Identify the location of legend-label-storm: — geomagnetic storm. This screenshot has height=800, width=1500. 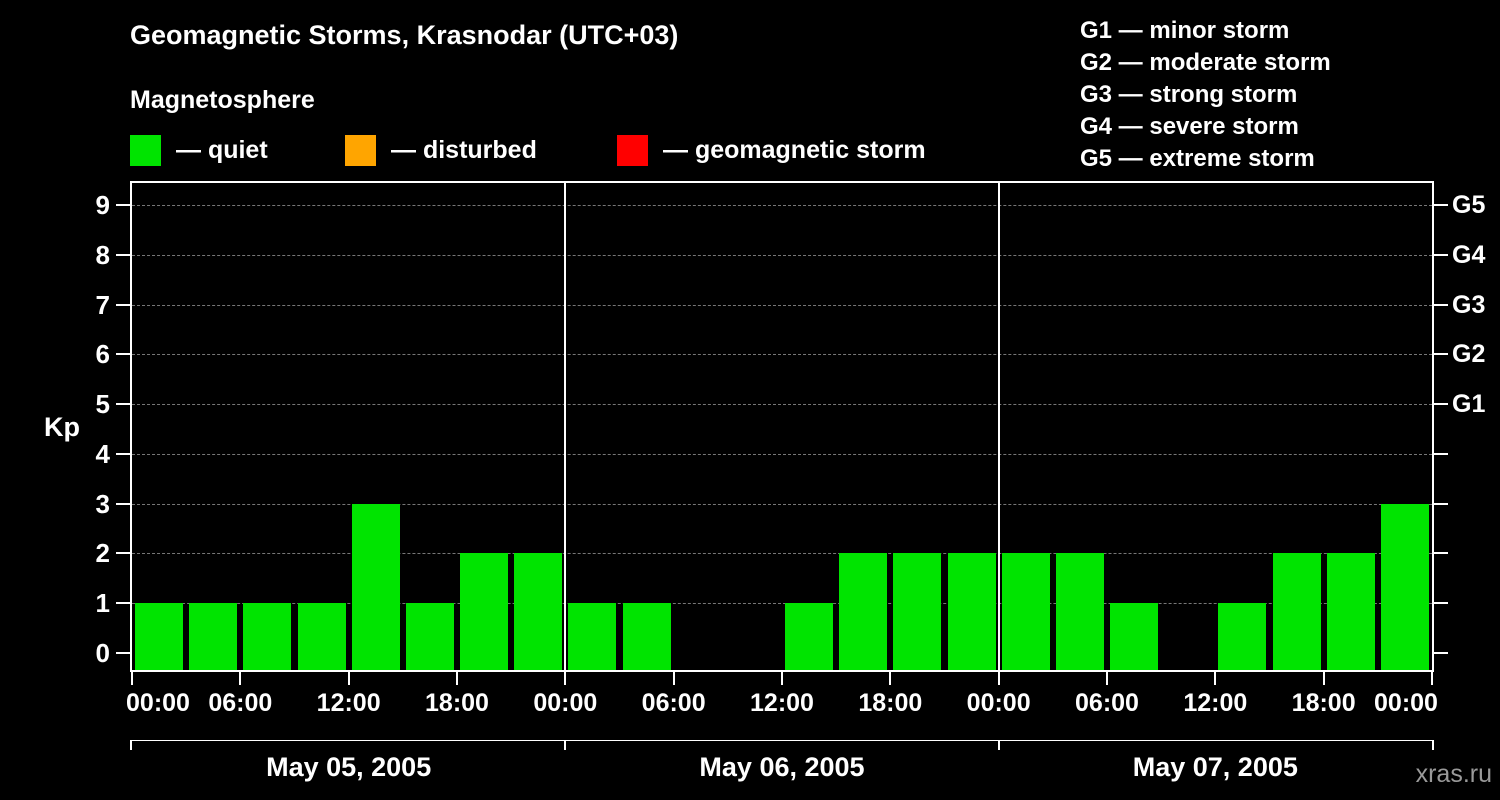
(794, 149).